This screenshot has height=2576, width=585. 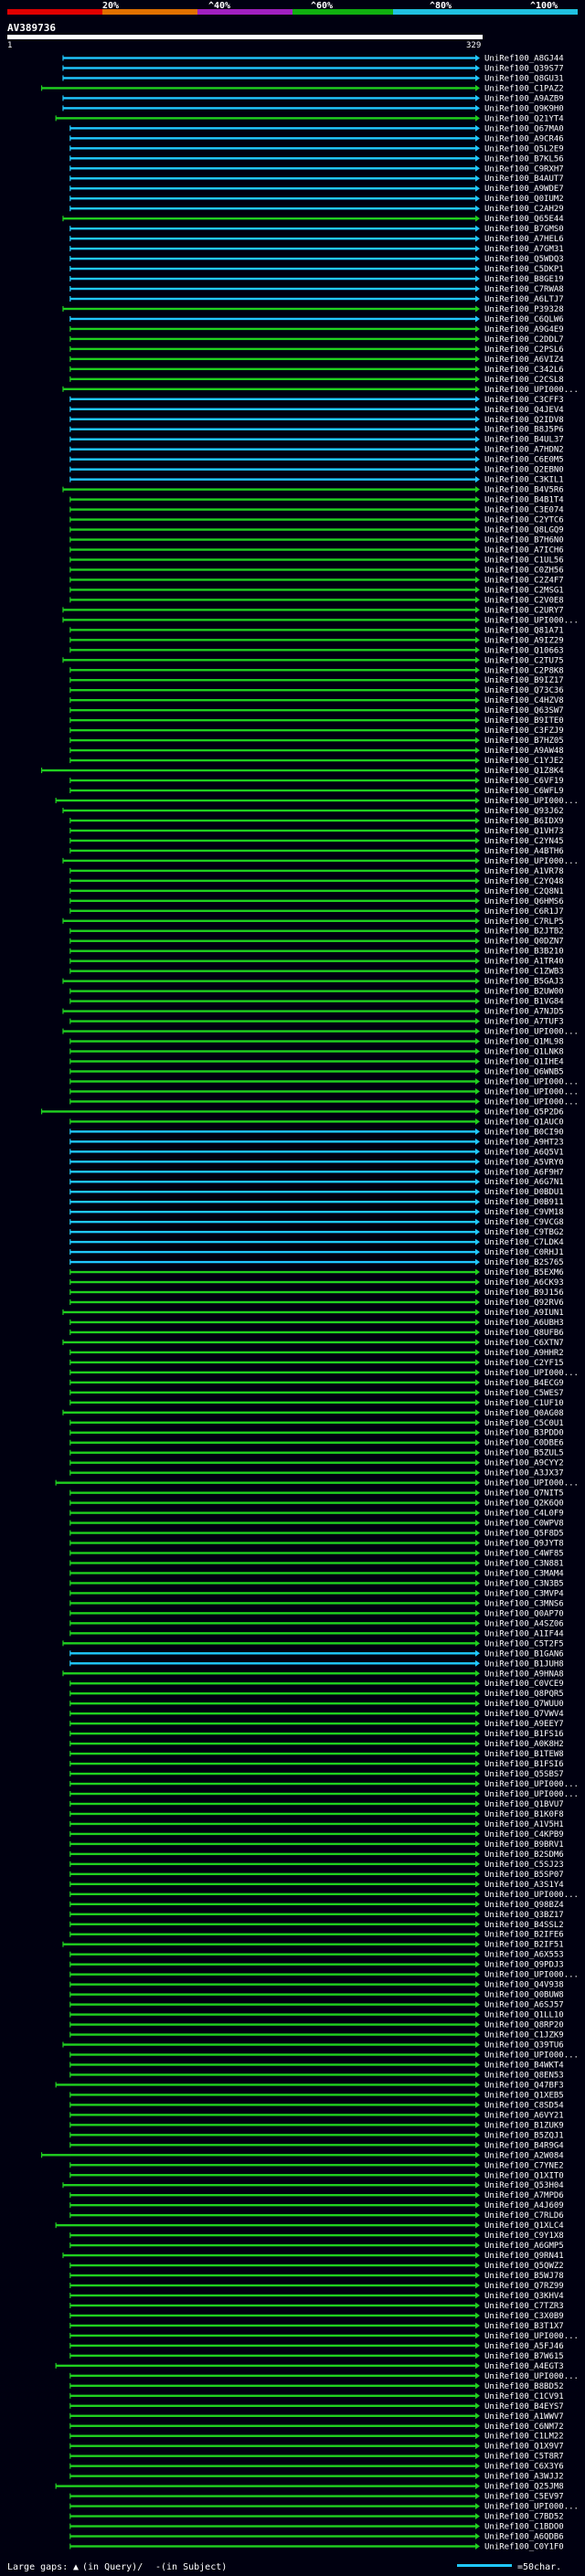 I want to click on hit-label: UniRef100_C6XTN7, so click(x=524, y=1343).